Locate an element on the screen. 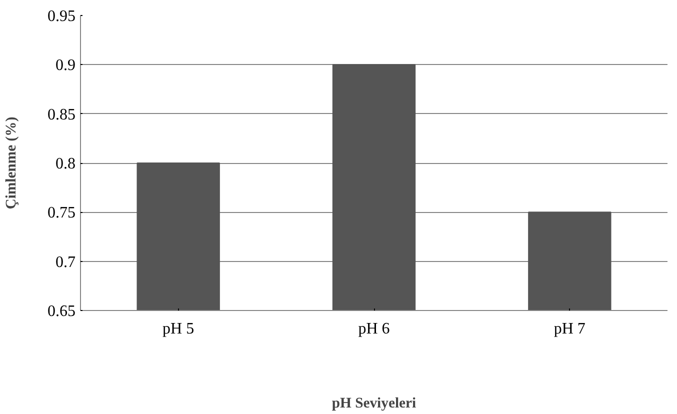  y-tick-label: 0.75 is located at coordinates (62, 213).